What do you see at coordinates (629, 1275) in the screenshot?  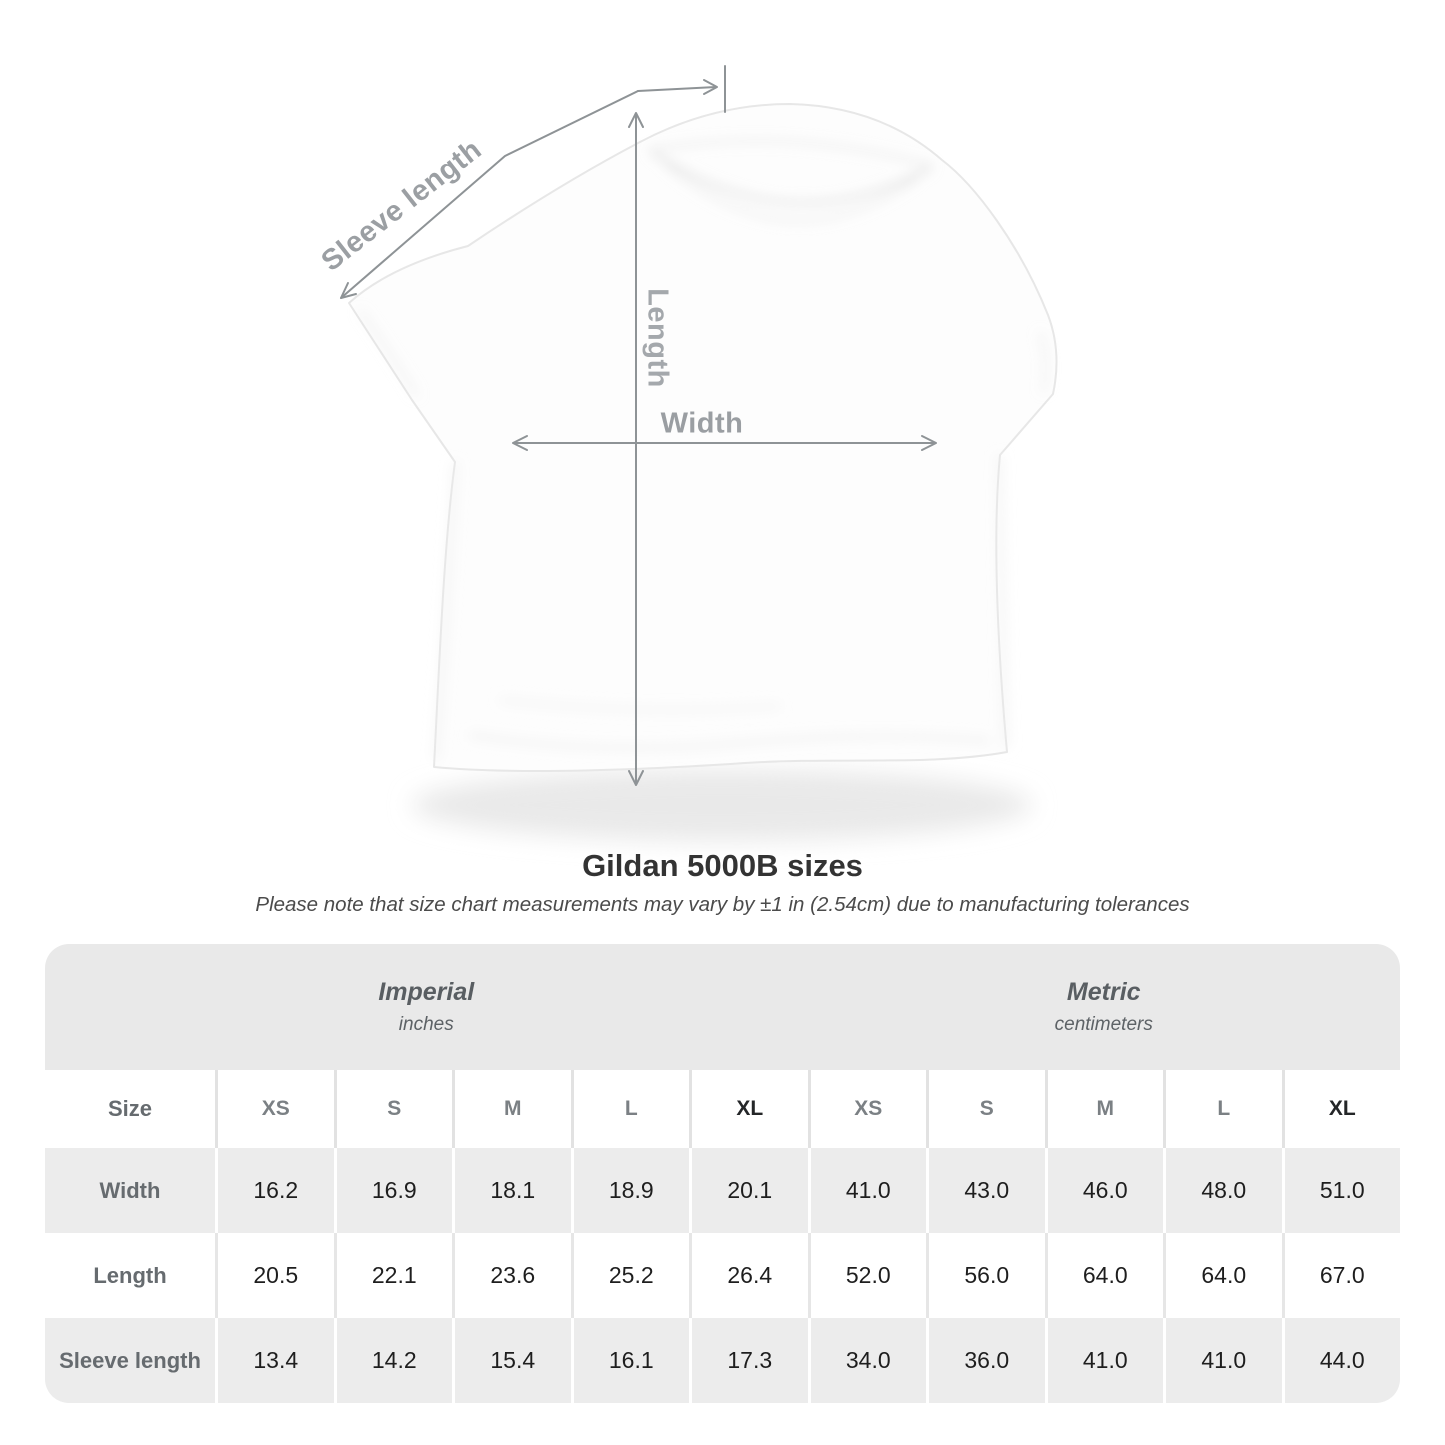 I see `length-imperial-l: 25.2` at bounding box center [629, 1275].